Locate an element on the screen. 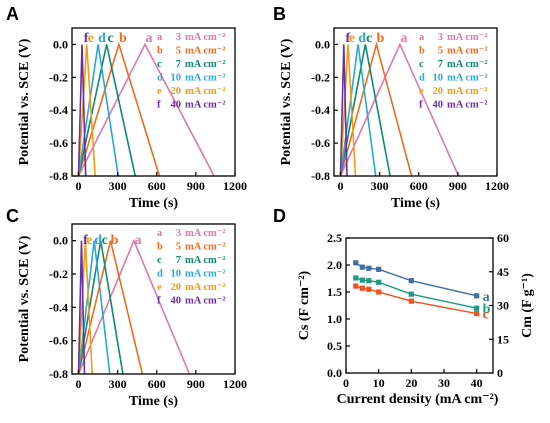 The height and width of the screenshot is (423, 550). y-tick-label: 2.5 is located at coordinates (334, 238).